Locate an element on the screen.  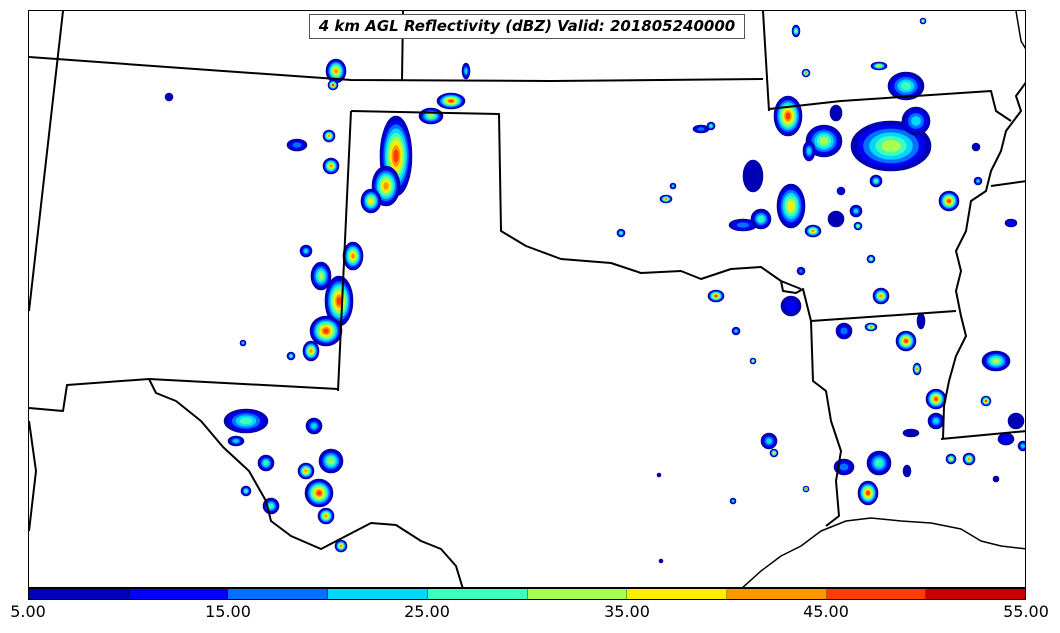
boundary-nm-tx-south is located at coordinates (243, 384).